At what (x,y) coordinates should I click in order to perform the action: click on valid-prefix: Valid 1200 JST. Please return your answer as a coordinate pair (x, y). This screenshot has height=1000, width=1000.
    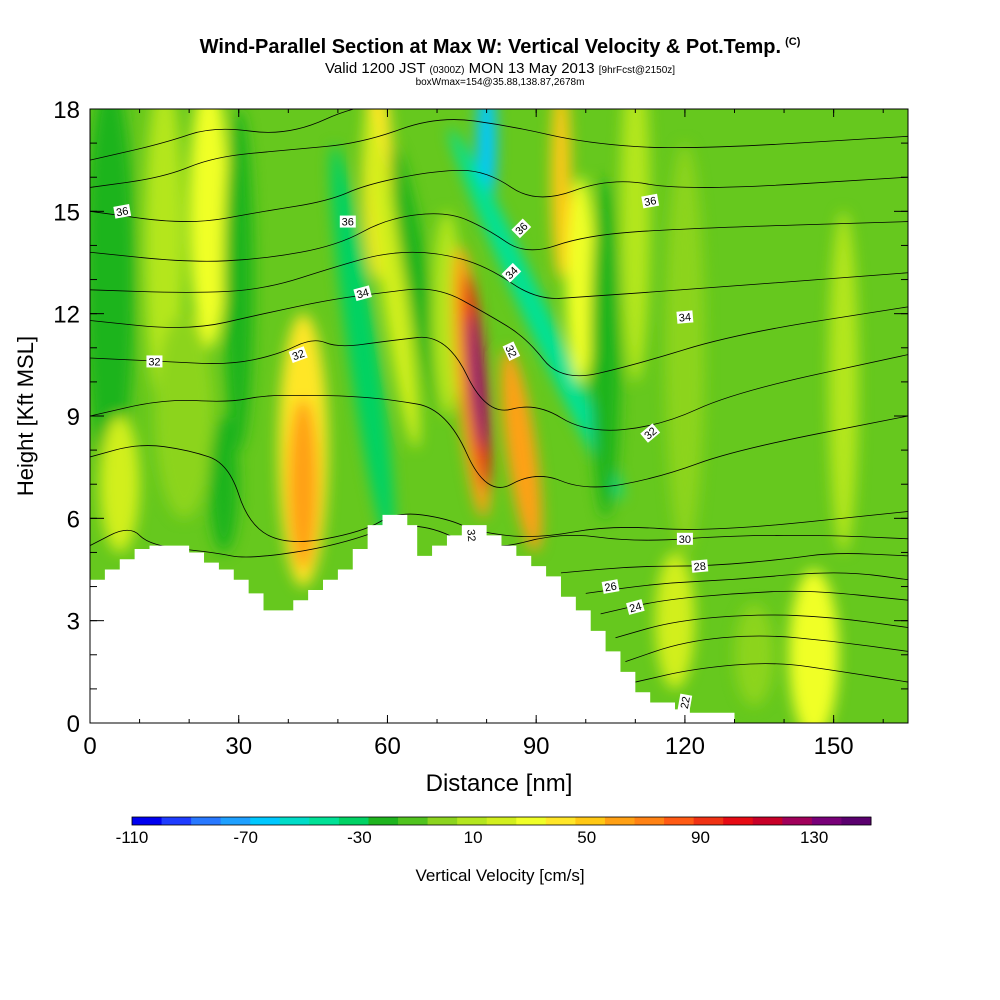
    Looking at the image, I should click on (375, 68).